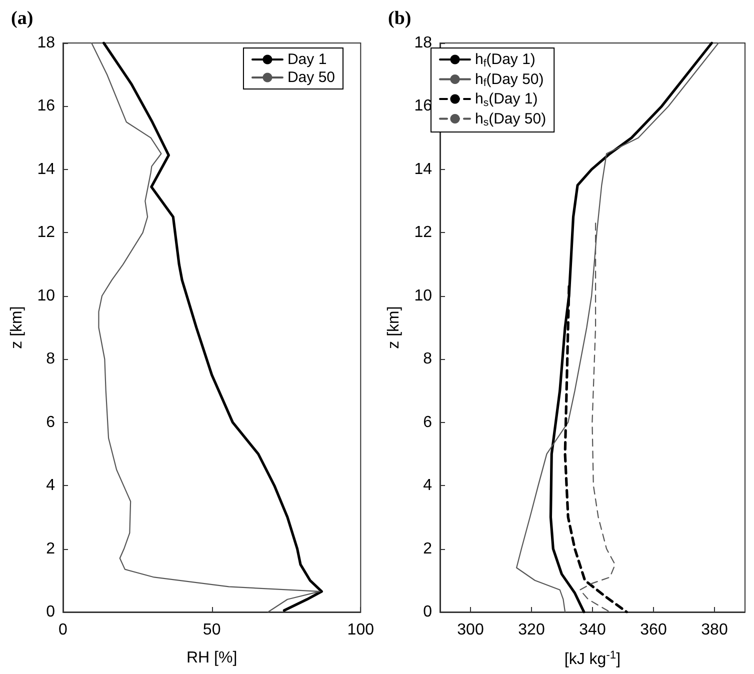 This screenshot has width=754, height=674. I want to click on x-tick-label: 100, so click(360, 630).